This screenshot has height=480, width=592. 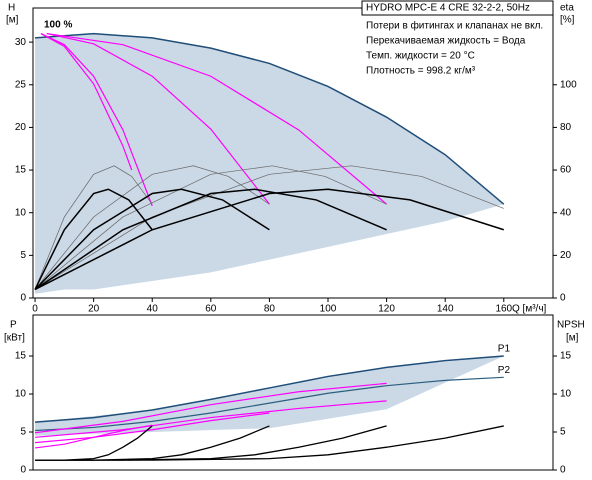 What do you see at coordinates (421, 71) in the screenshot?
I see `note: Плотность = 998.2 кг/м³` at bounding box center [421, 71].